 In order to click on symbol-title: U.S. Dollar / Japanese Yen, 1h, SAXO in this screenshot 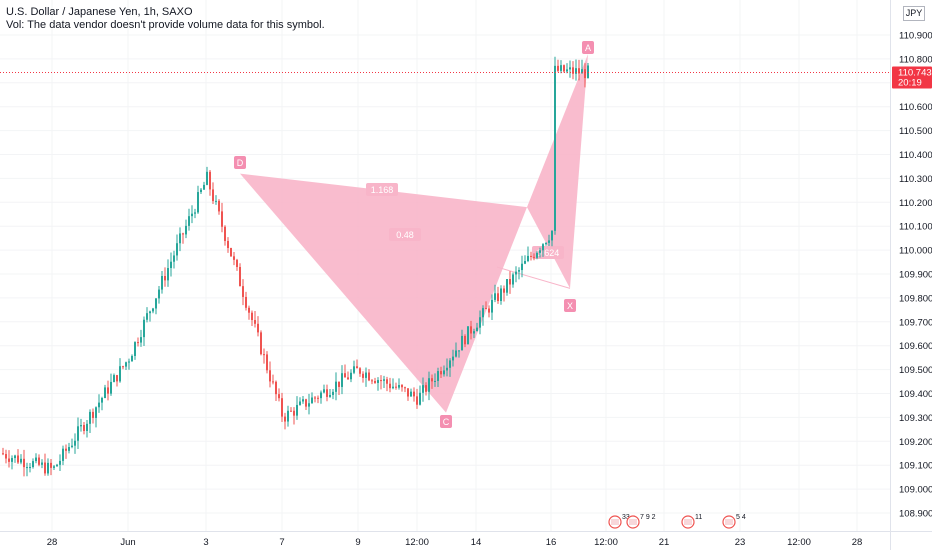, I will do `click(99, 12)`.